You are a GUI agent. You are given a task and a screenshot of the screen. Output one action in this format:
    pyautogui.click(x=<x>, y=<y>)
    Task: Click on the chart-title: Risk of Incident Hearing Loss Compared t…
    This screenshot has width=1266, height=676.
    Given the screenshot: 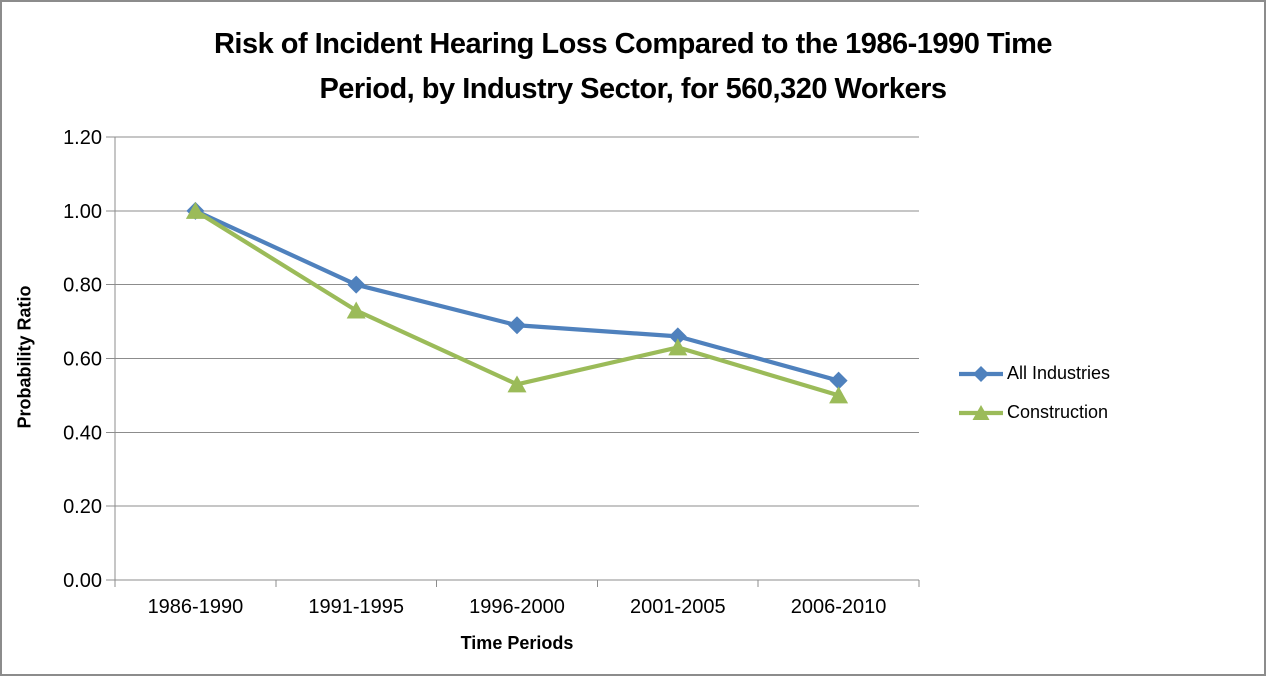 What is the action you would take?
    pyautogui.click(x=633, y=67)
    